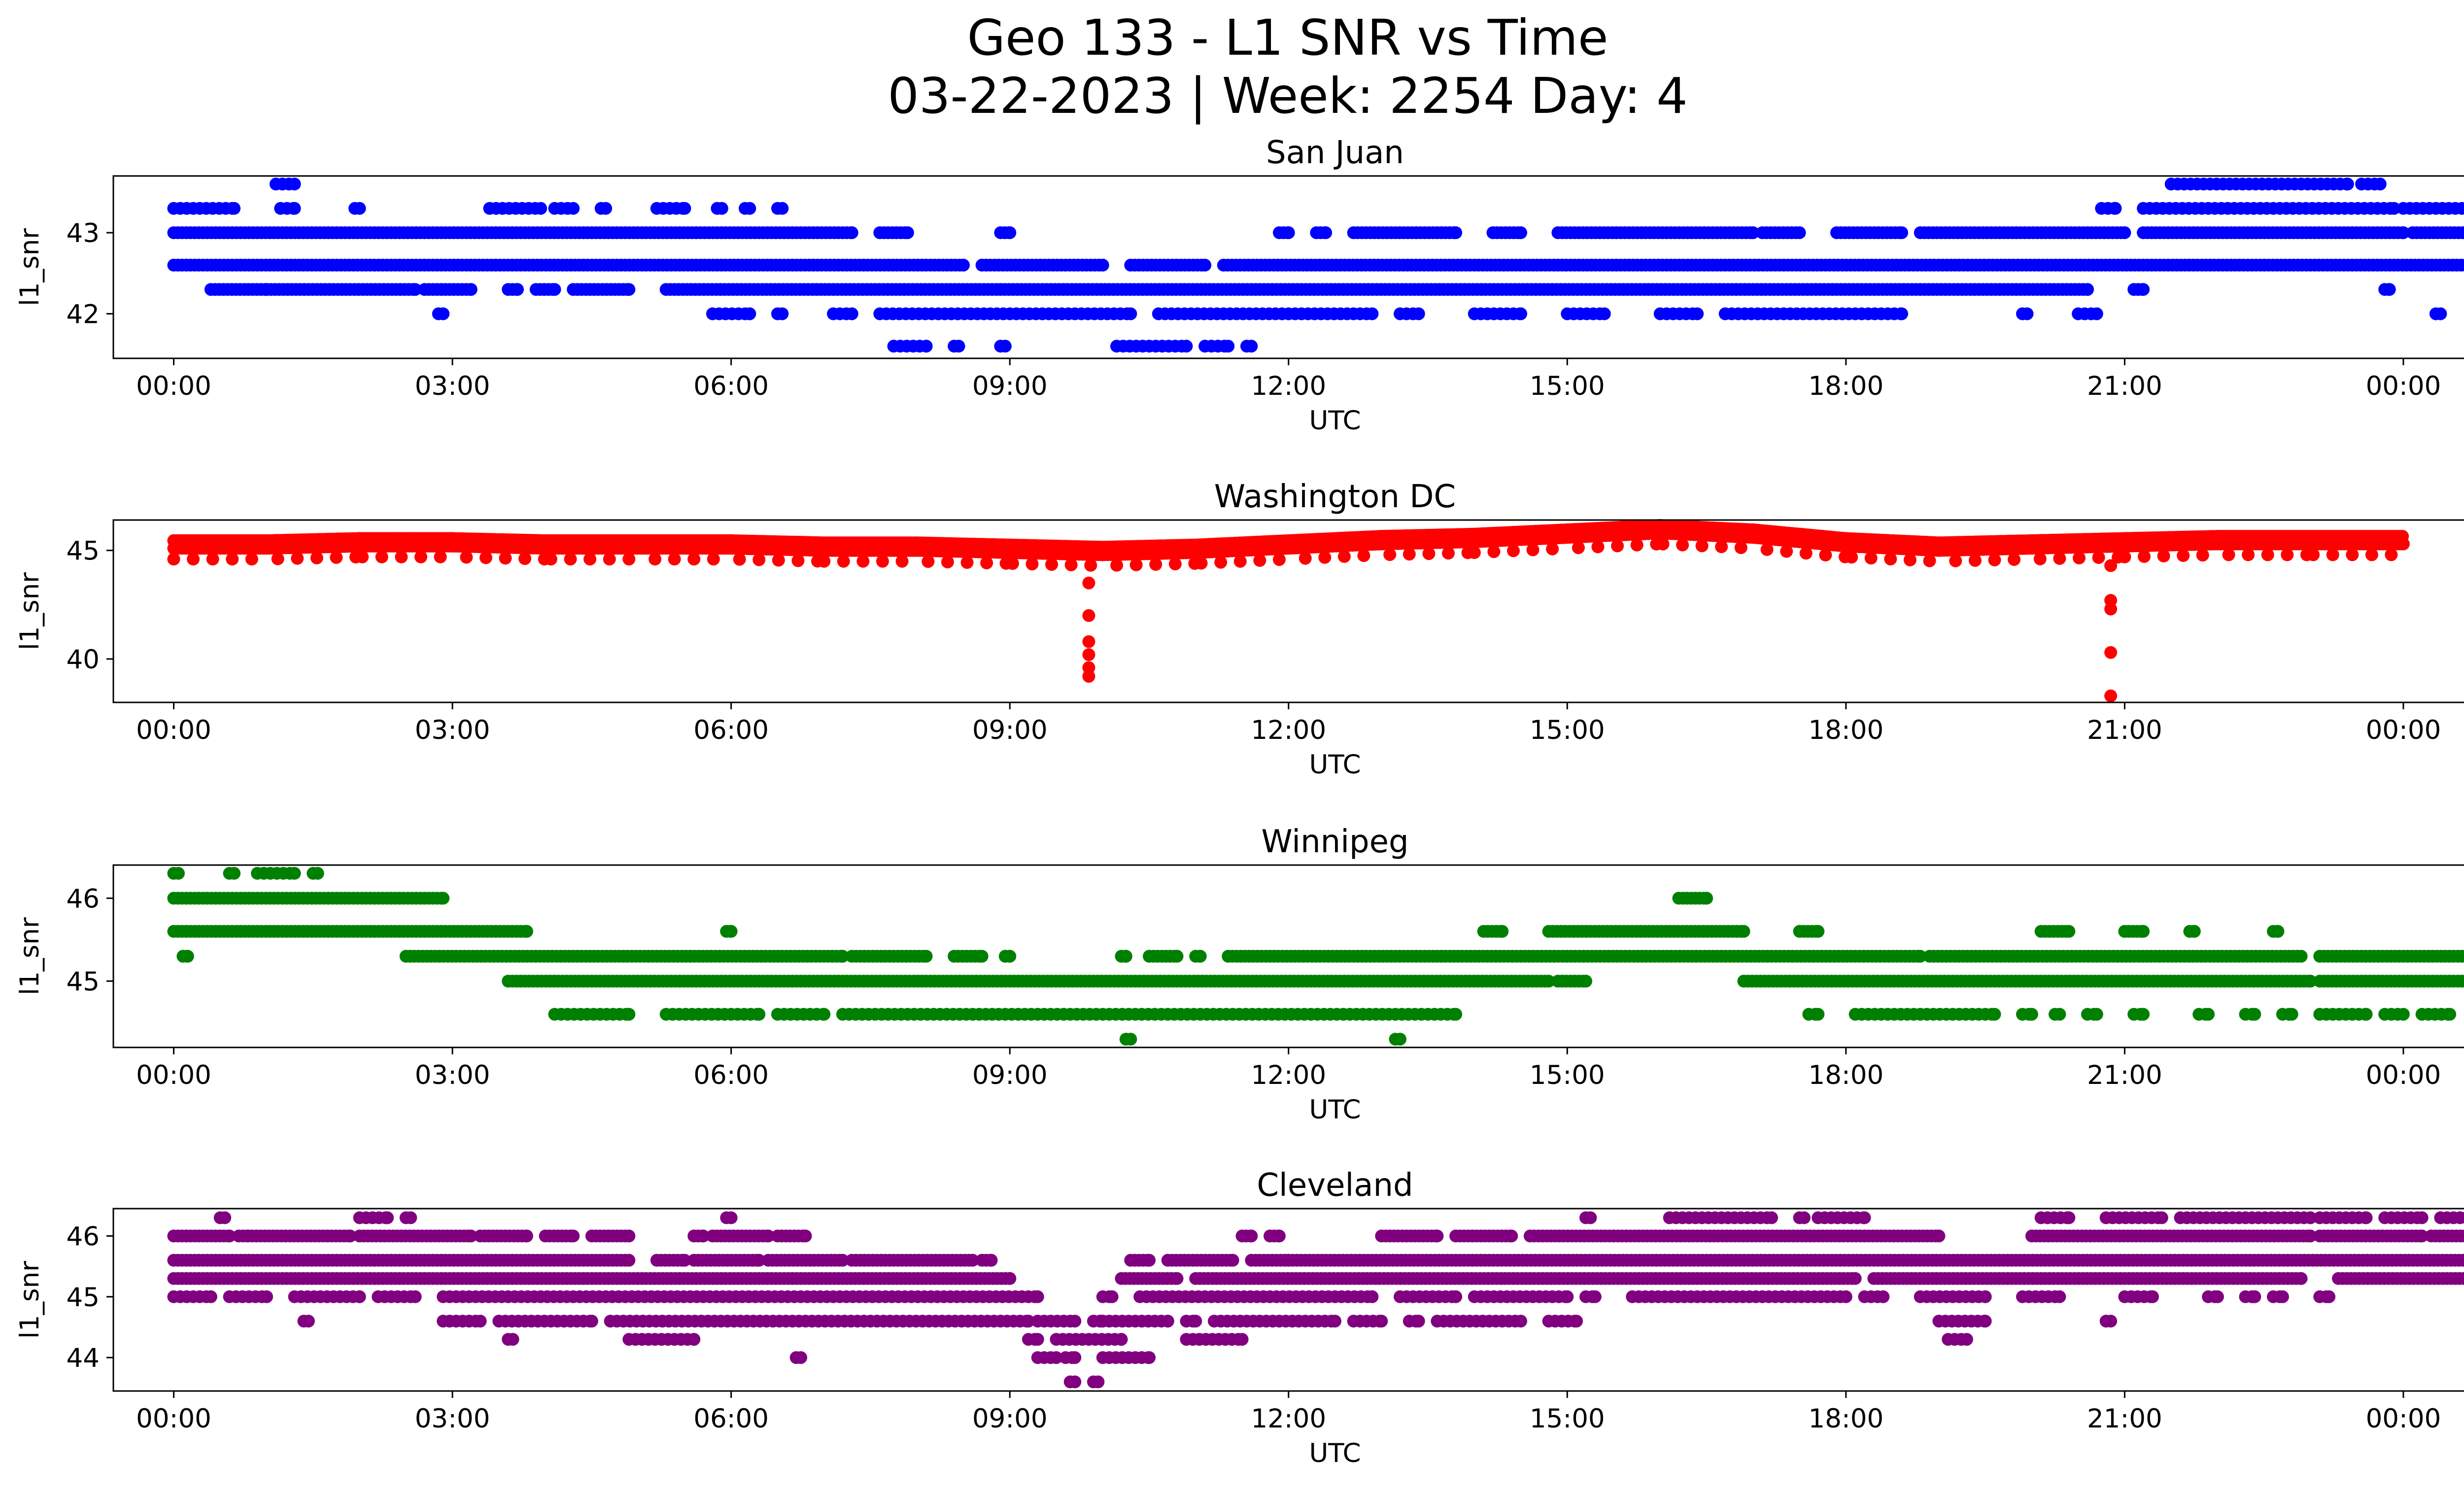 Image resolution: width=2464 pixels, height=1495 pixels. I want to click on winnipeg-y-axis-label: l1_snr, so click(30, 956).